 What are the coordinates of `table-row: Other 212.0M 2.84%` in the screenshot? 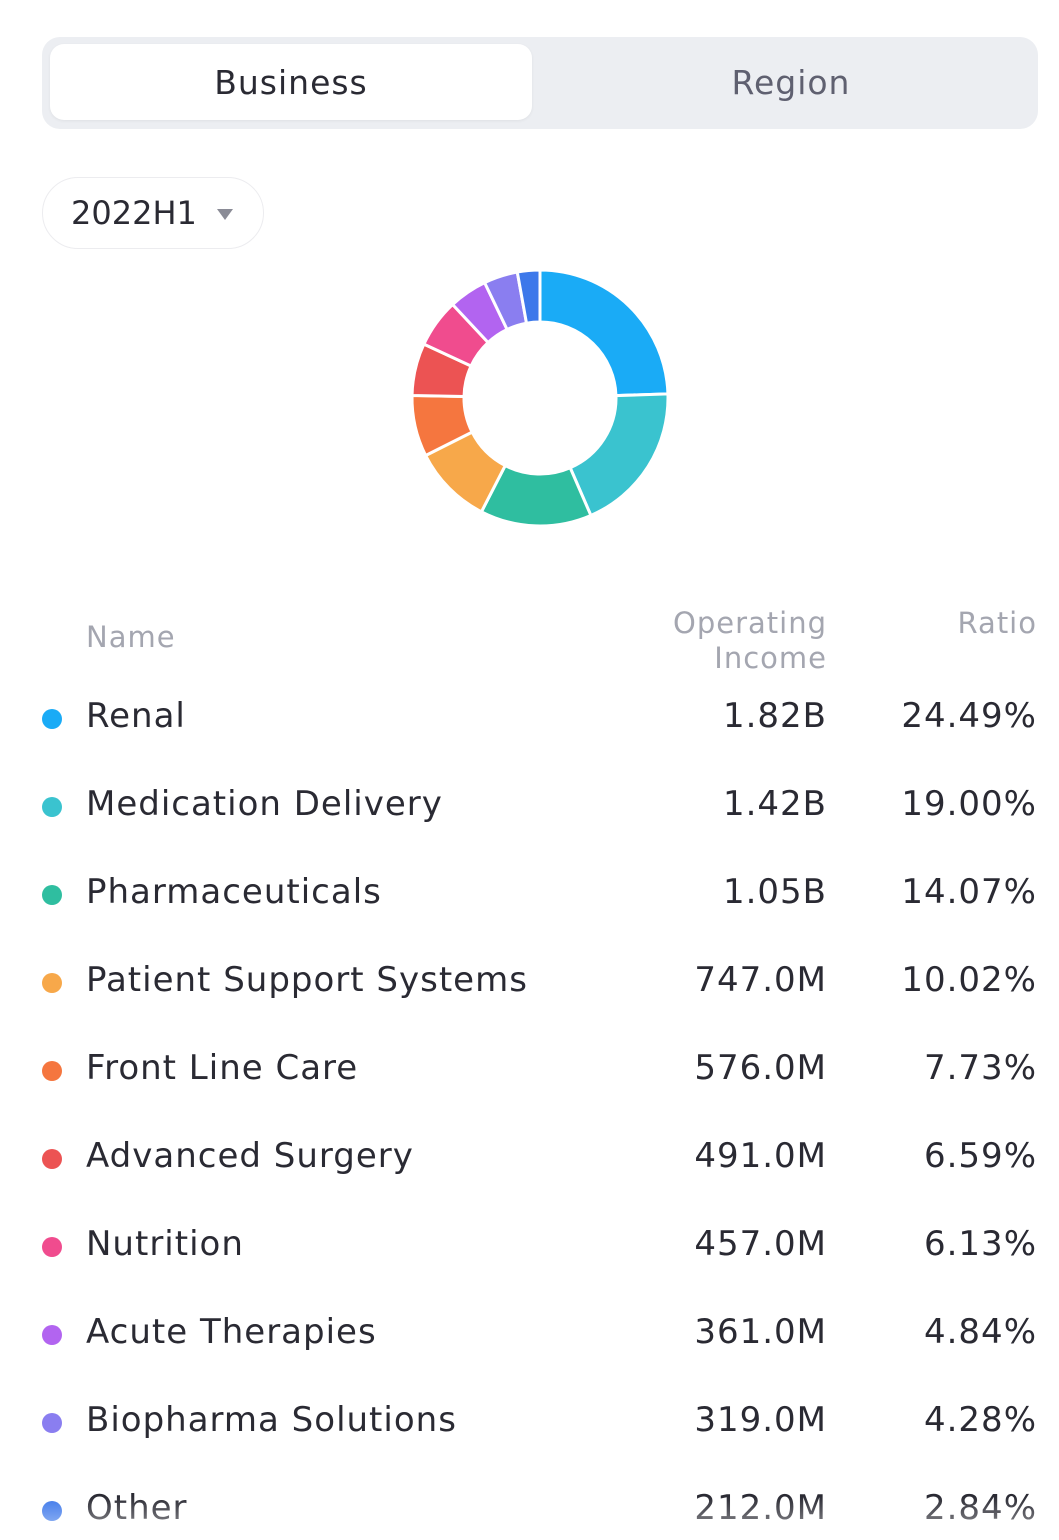 It's located at (529, 1510).